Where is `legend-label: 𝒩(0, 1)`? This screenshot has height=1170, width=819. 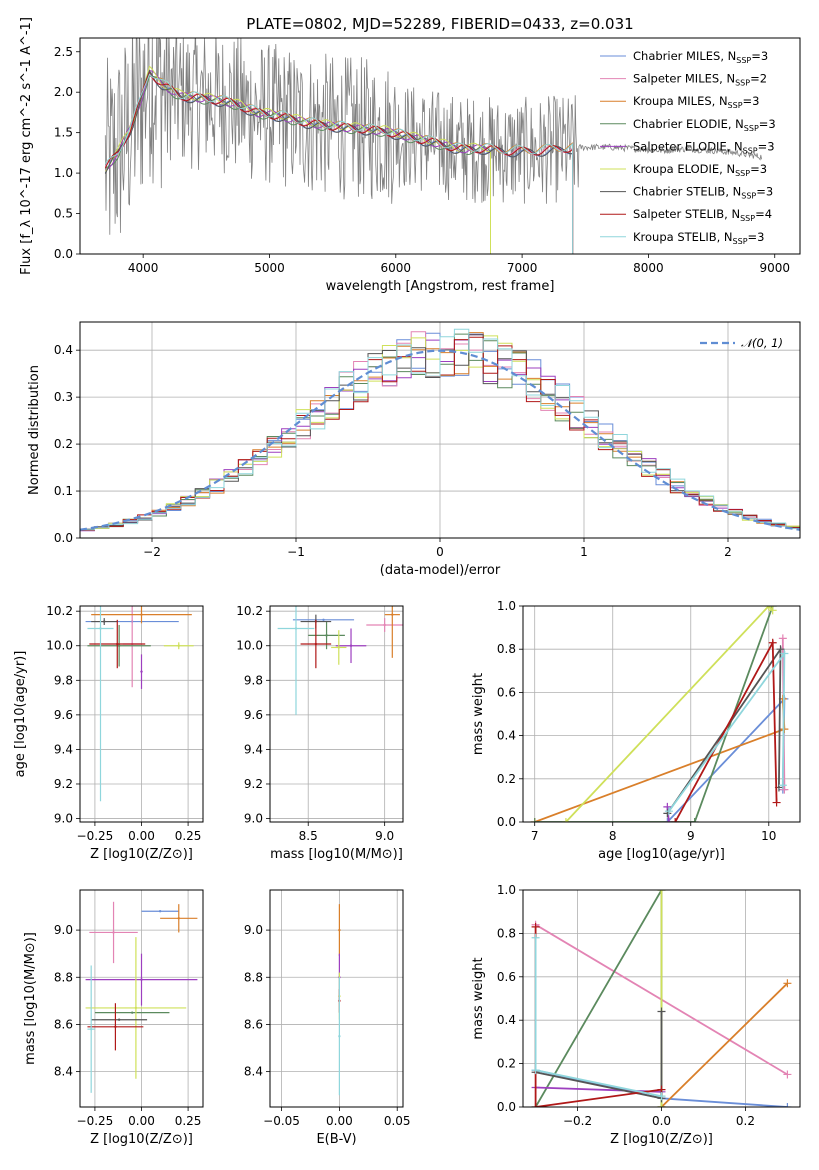 legend-label: 𝒩(0, 1) is located at coordinates (762, 343).